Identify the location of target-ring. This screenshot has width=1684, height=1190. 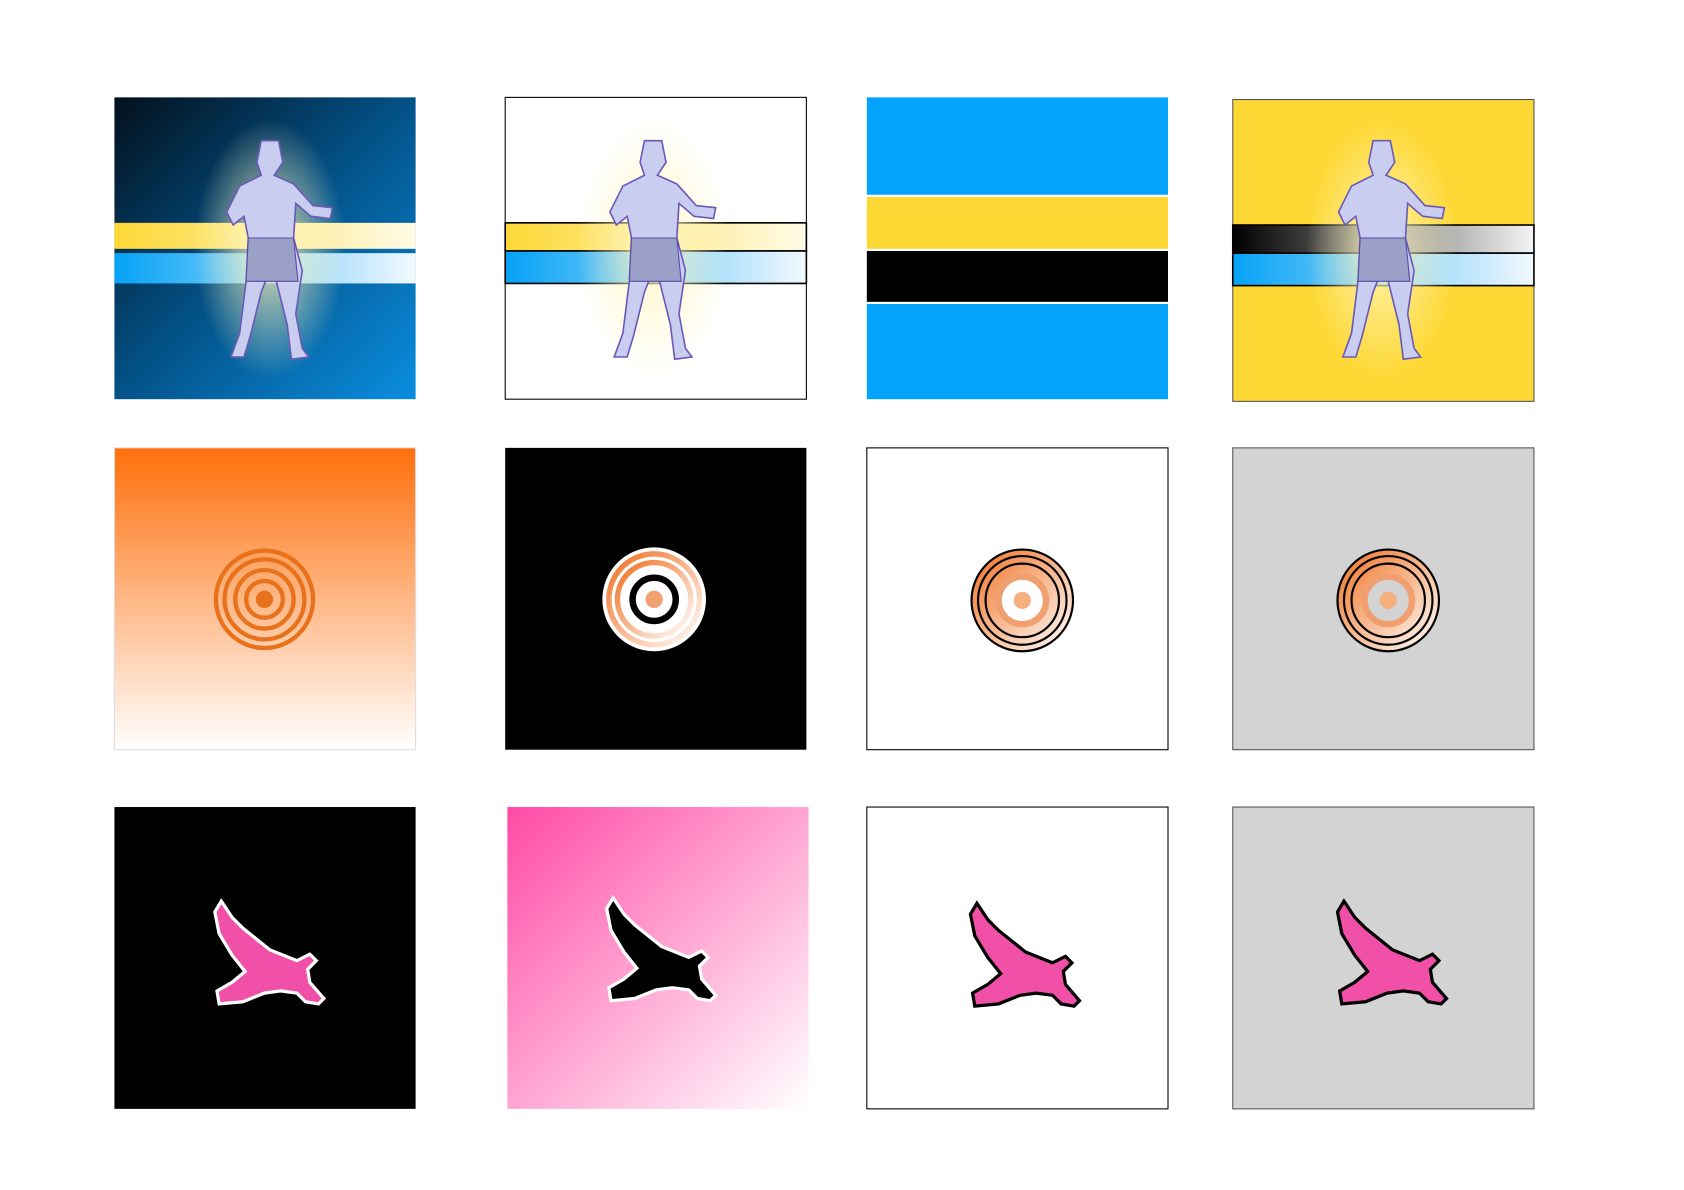
(654, 599).